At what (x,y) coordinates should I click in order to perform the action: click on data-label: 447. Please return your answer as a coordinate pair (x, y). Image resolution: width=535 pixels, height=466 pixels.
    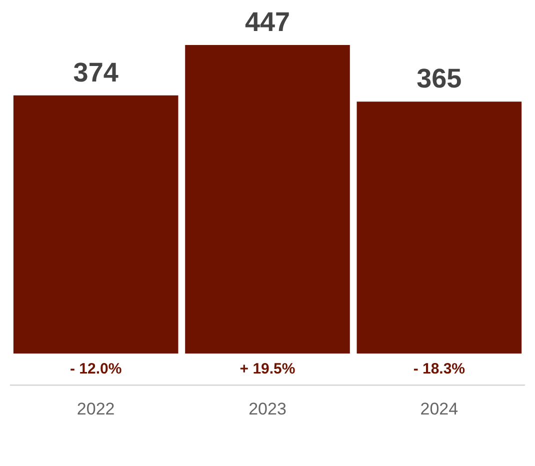
    Looking at the image, I should click on (267, 21).